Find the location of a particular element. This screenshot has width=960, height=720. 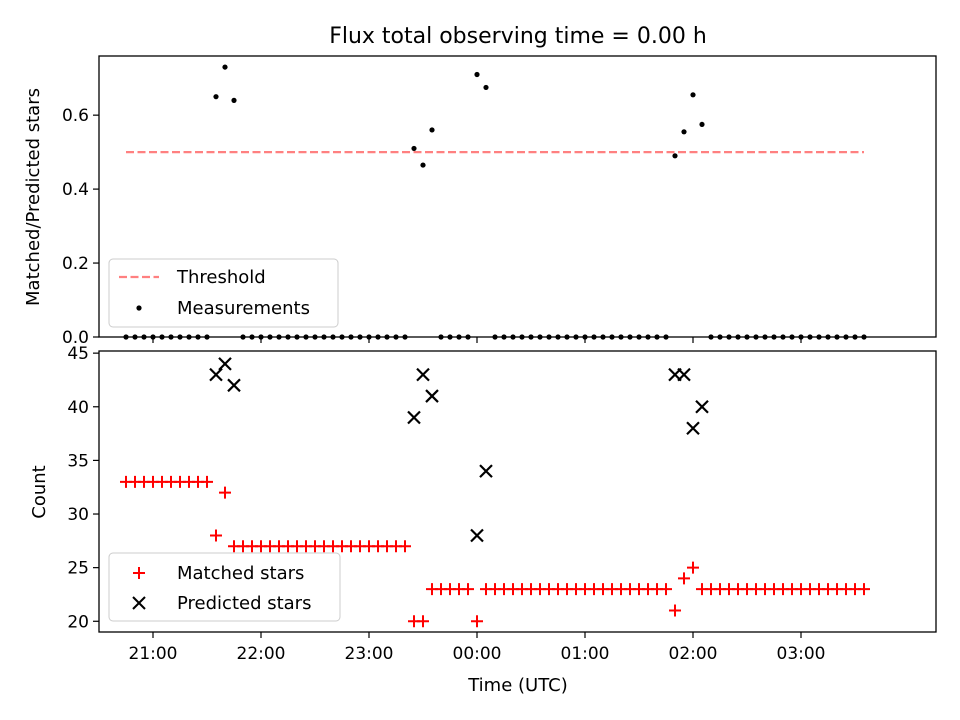

bottom-legend: Matched stars Predicted stars is located at coordinates (224, 587).